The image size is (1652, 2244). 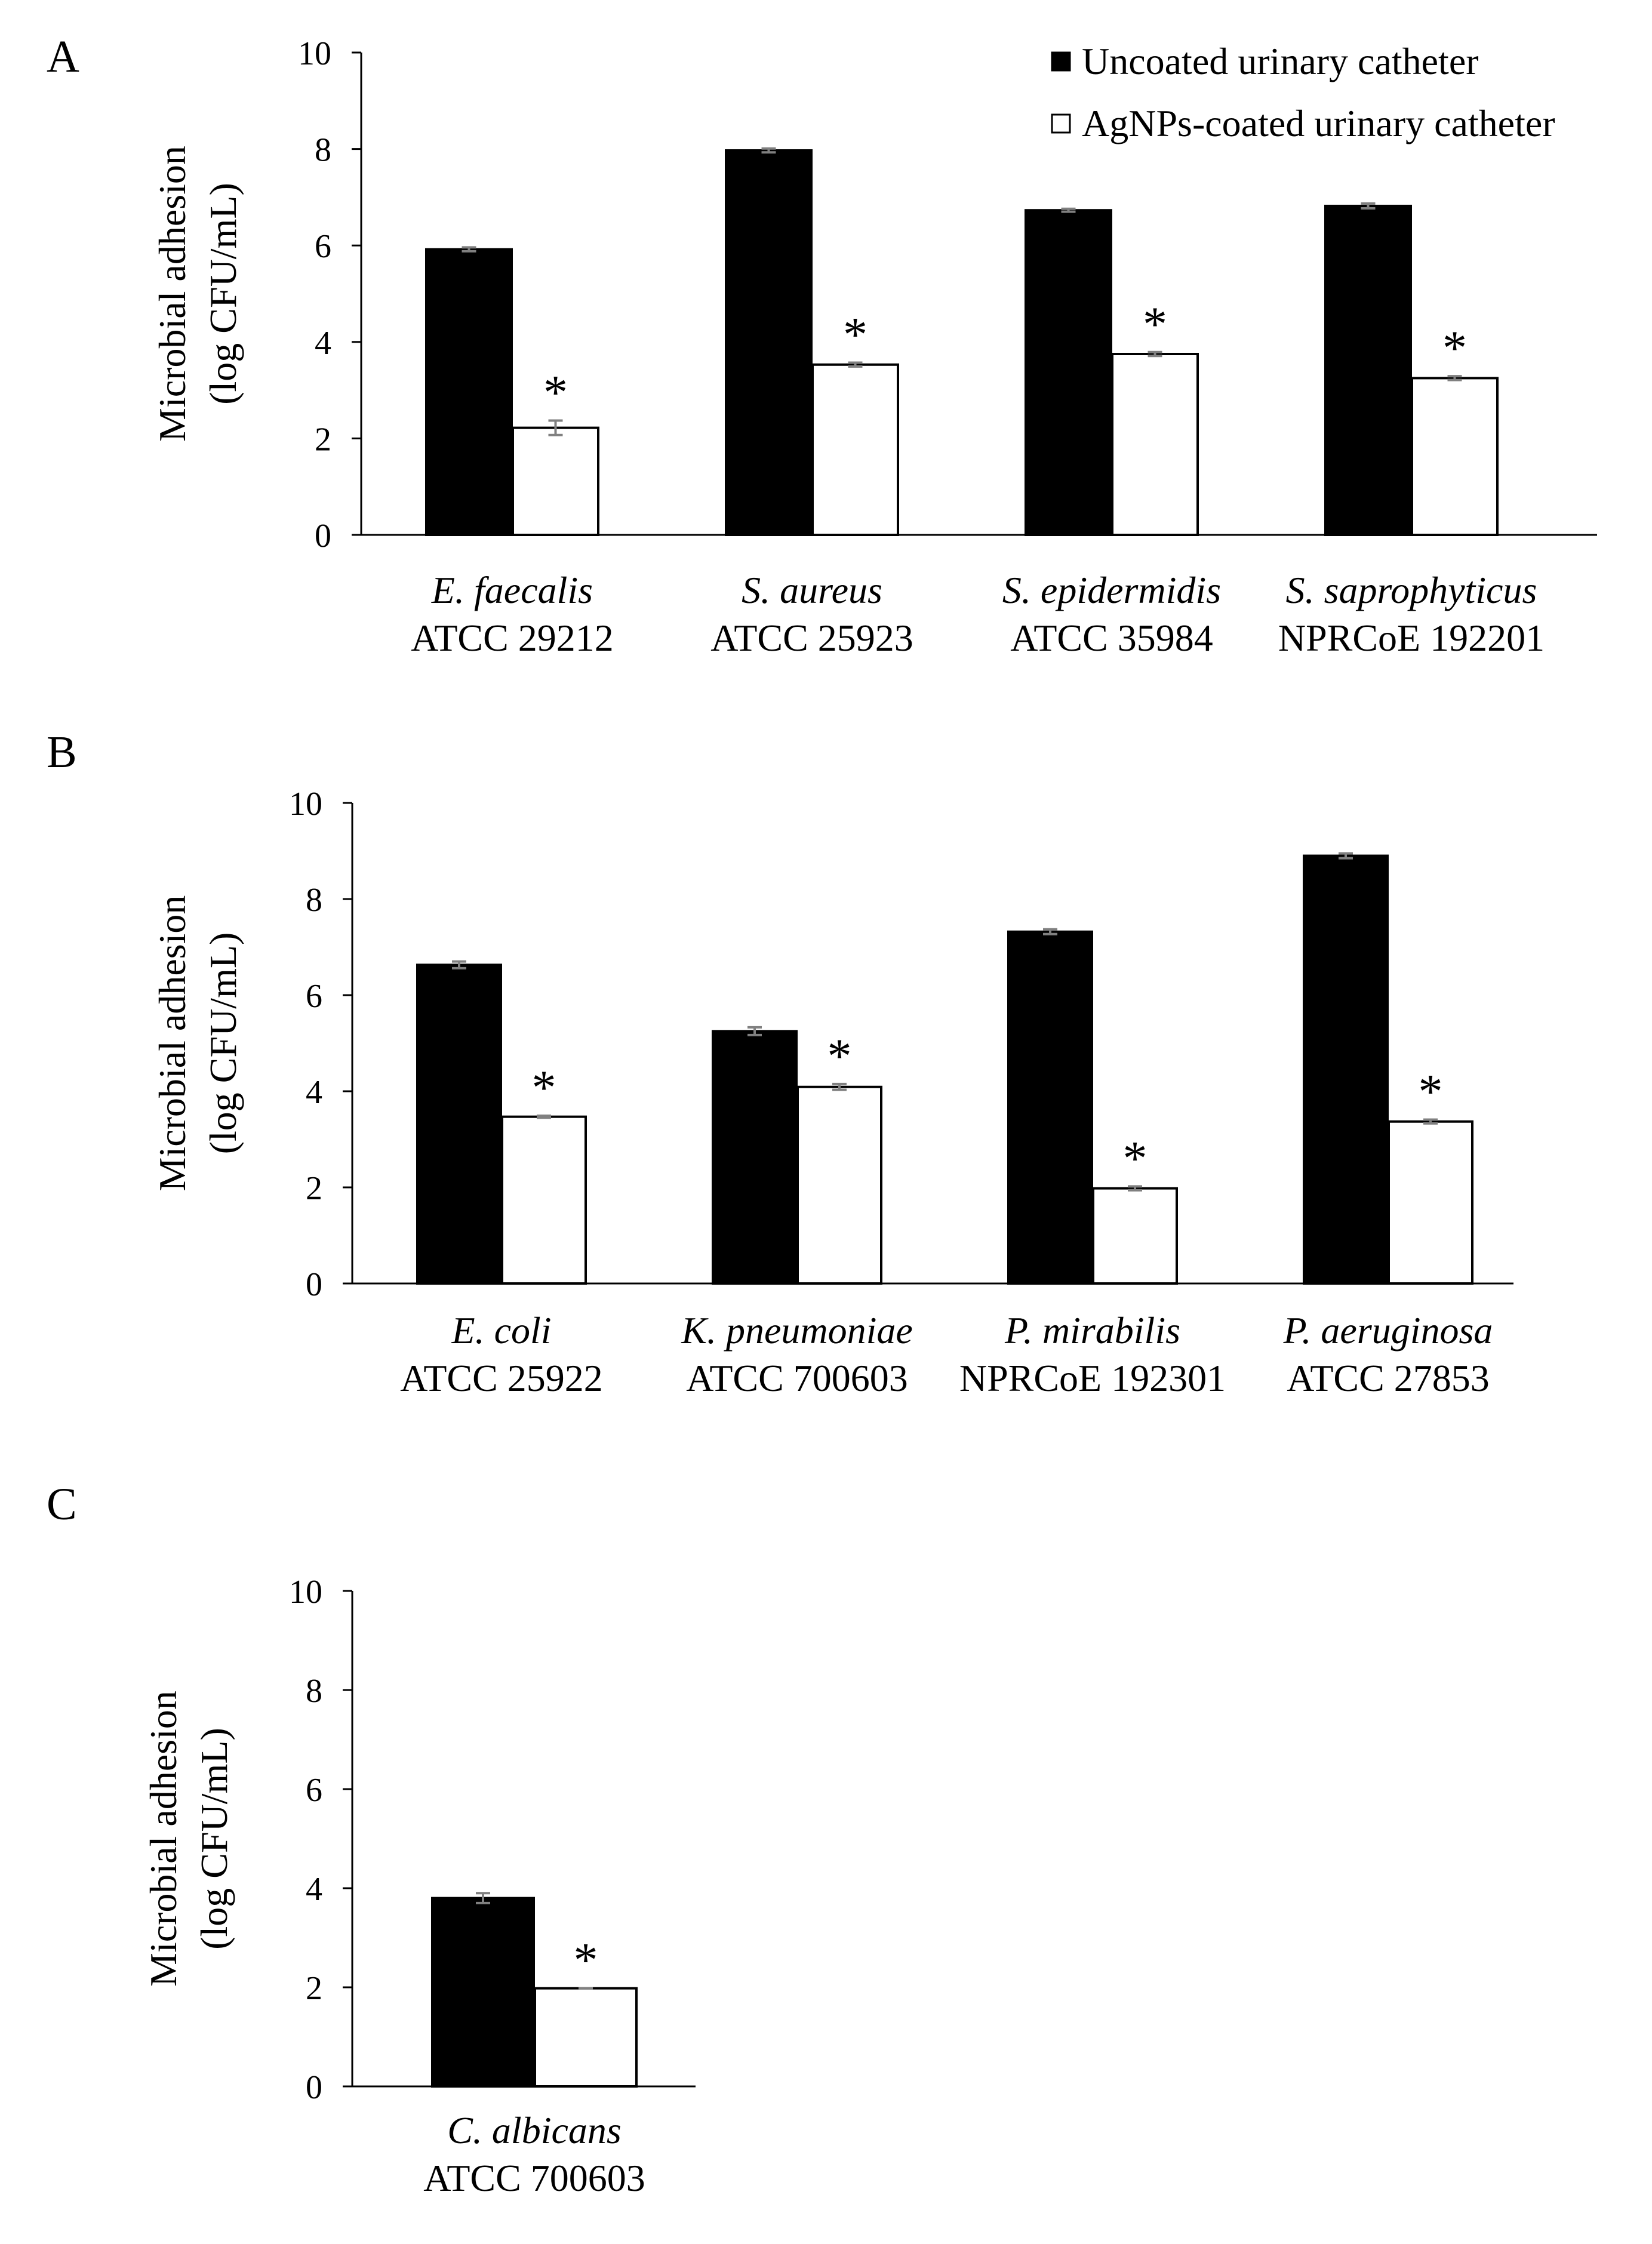 I want to click on panel-b-ytick-label: 10, so click(x=305, y=804).